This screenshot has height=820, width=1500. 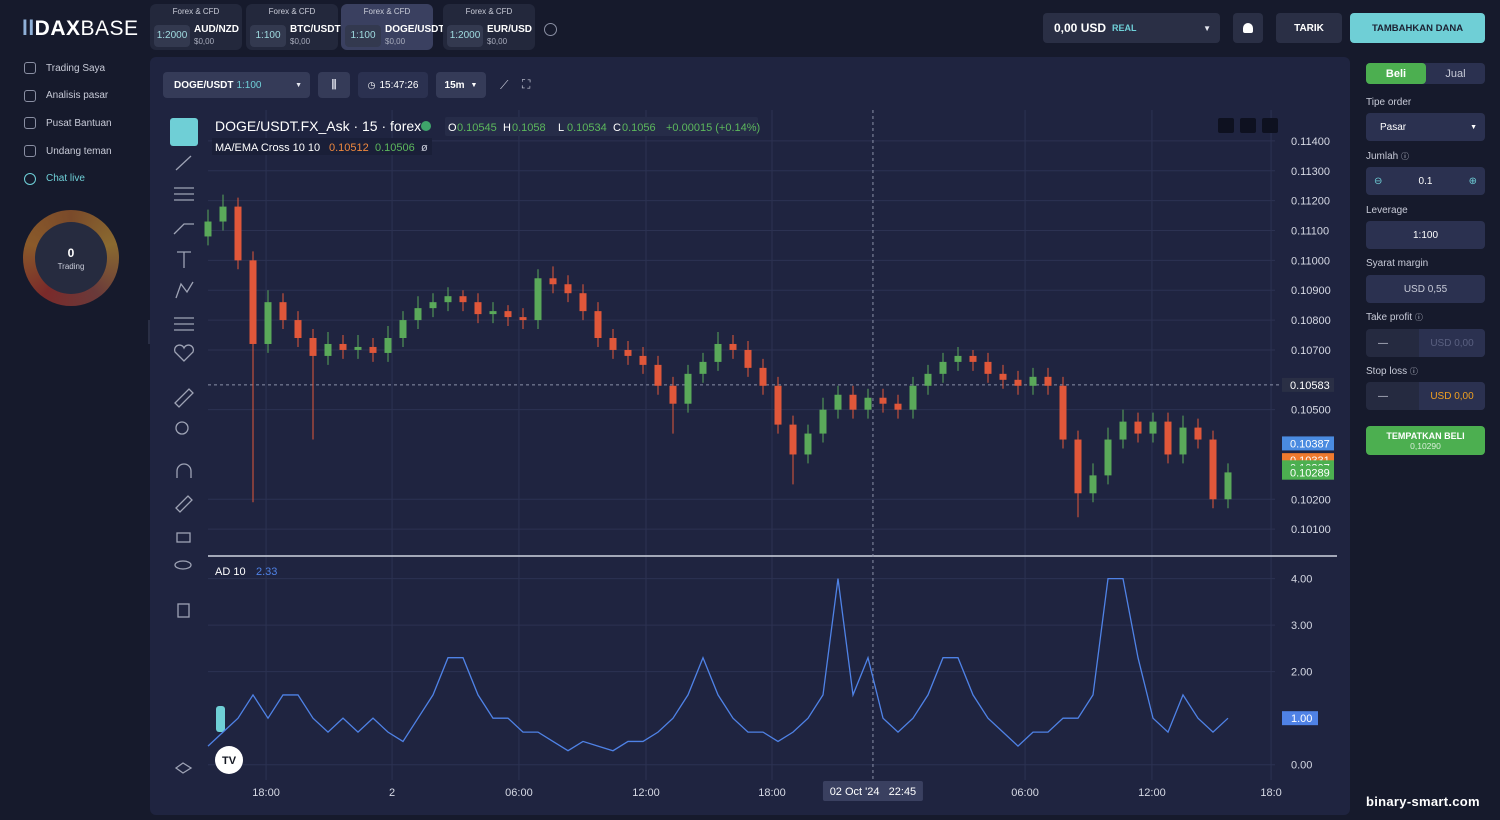 I want to click on price-tag, so click(x=1308, y=443).